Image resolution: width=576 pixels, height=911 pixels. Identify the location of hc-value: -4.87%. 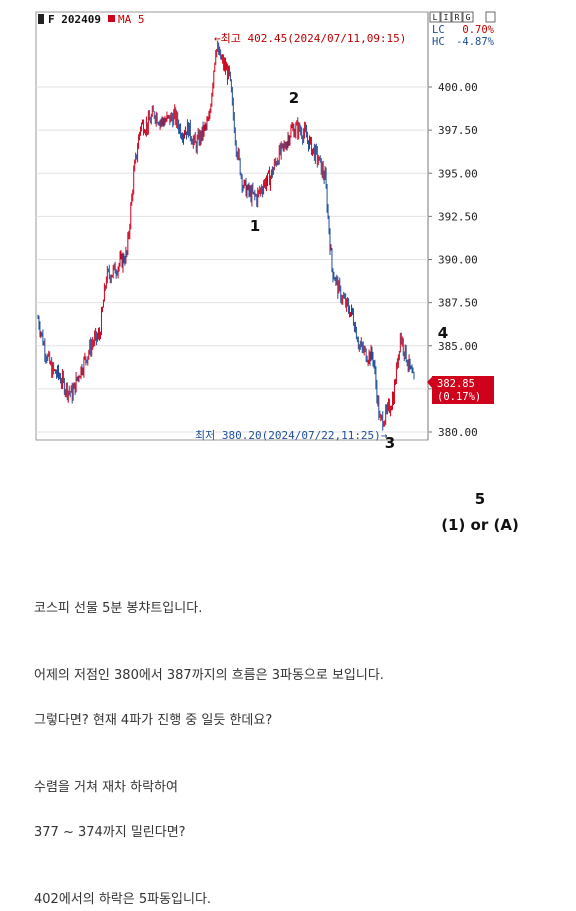
(475, 42).